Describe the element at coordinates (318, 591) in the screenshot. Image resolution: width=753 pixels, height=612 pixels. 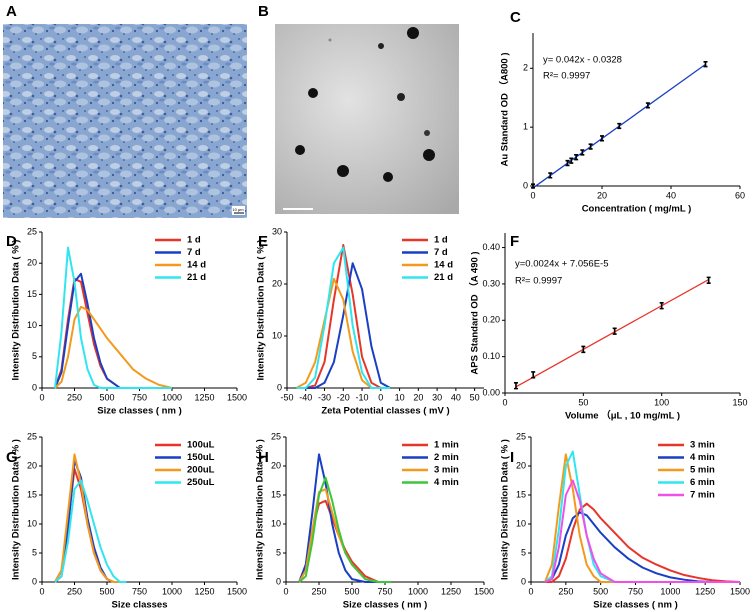
I see `x-tick-label: 250` at that location.